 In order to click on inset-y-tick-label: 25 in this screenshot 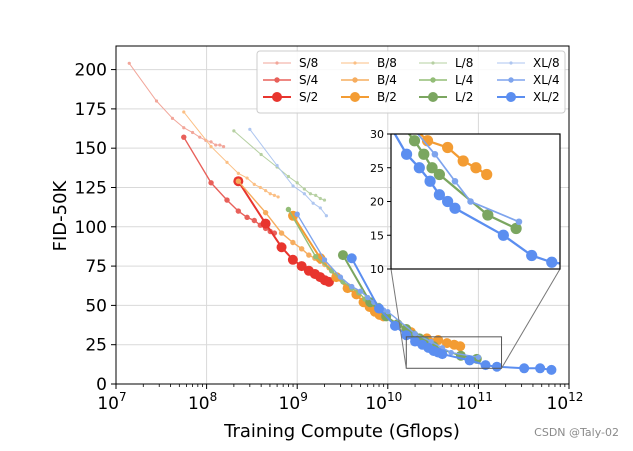, I will do `click(377, 168)`.